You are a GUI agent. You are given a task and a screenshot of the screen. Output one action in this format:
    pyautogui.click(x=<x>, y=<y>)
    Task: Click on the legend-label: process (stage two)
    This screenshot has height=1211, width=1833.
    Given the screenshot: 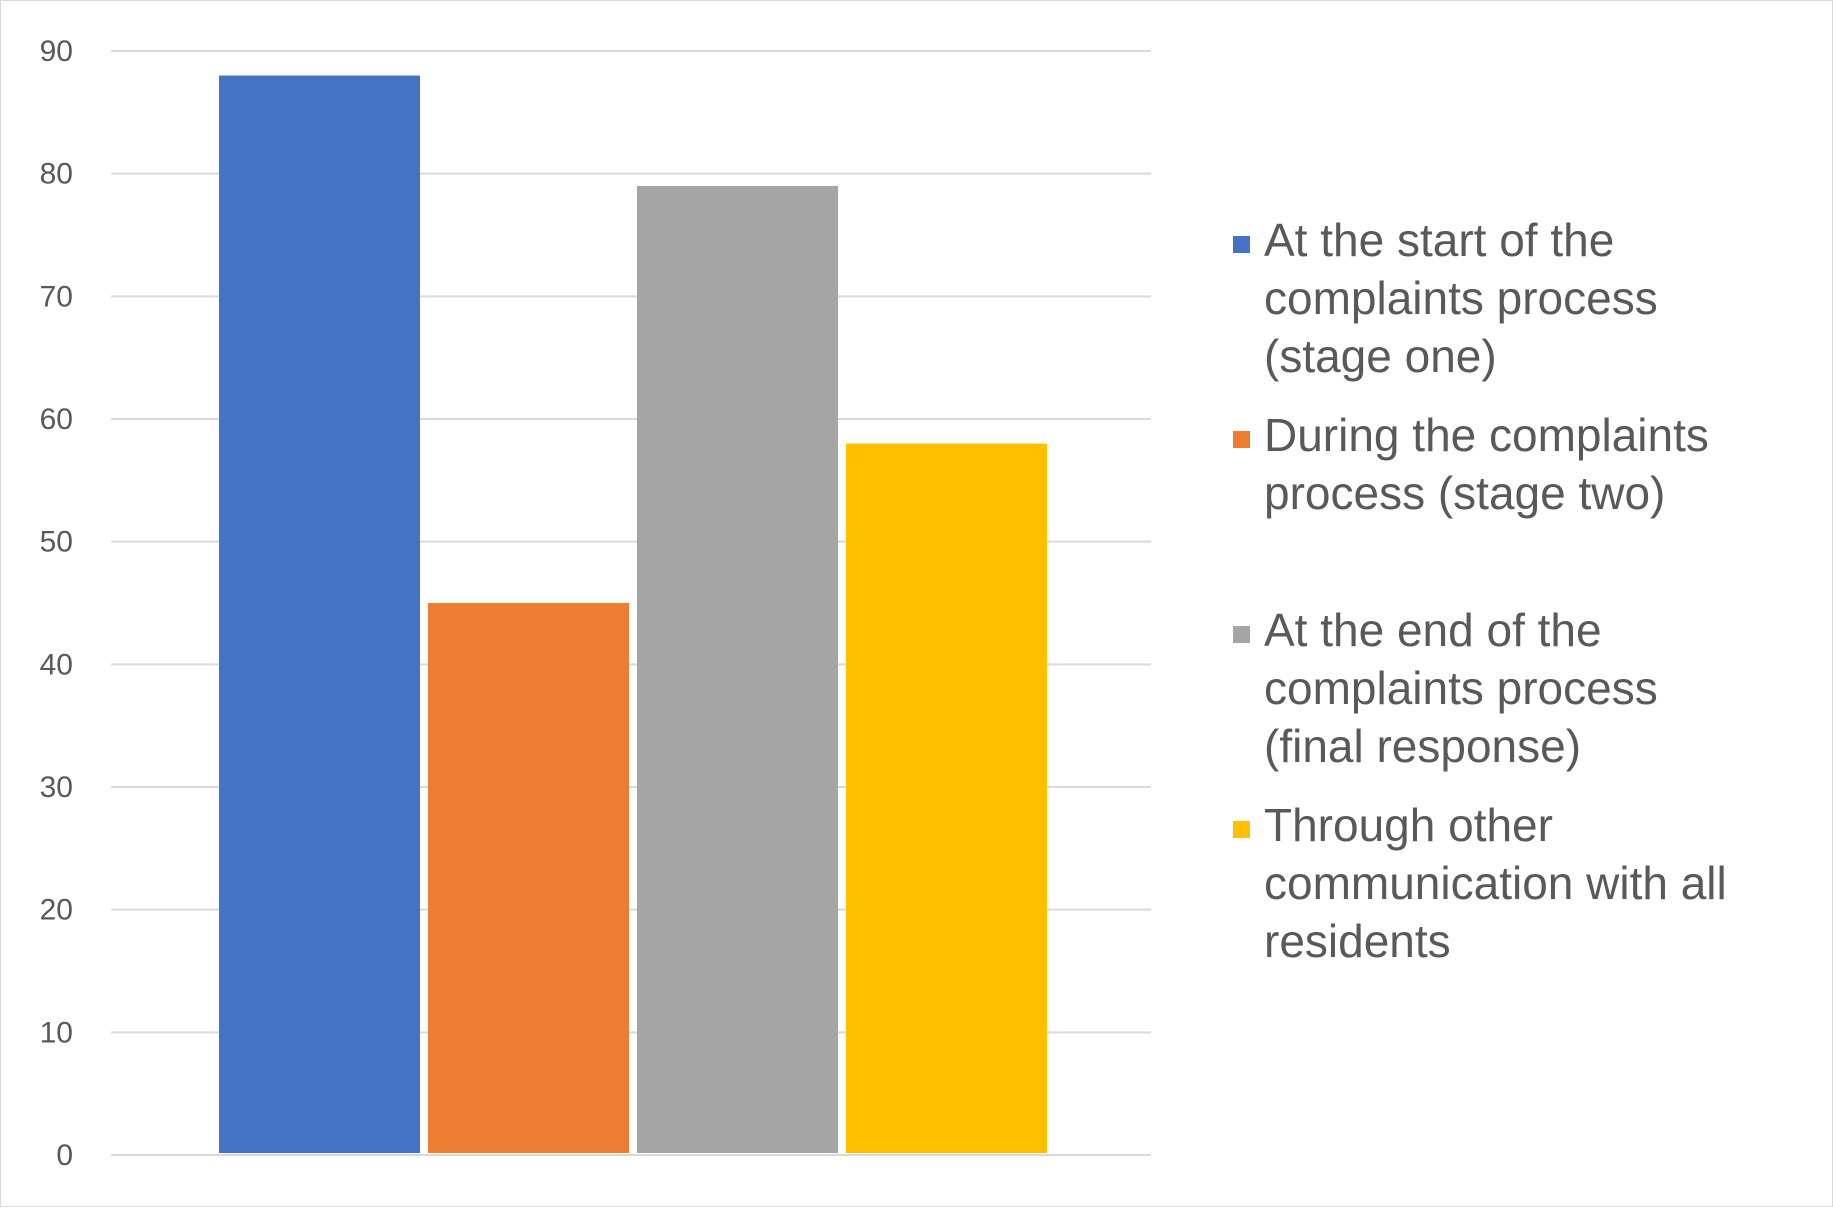 What is the action you would take?
    pyautogui.click(x=1464, y=493)
    